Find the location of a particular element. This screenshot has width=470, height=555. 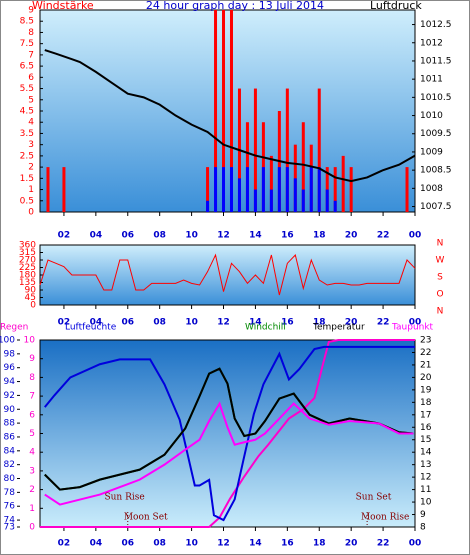

y-tick-label: 4.5 is located at coordinates (27, 112).